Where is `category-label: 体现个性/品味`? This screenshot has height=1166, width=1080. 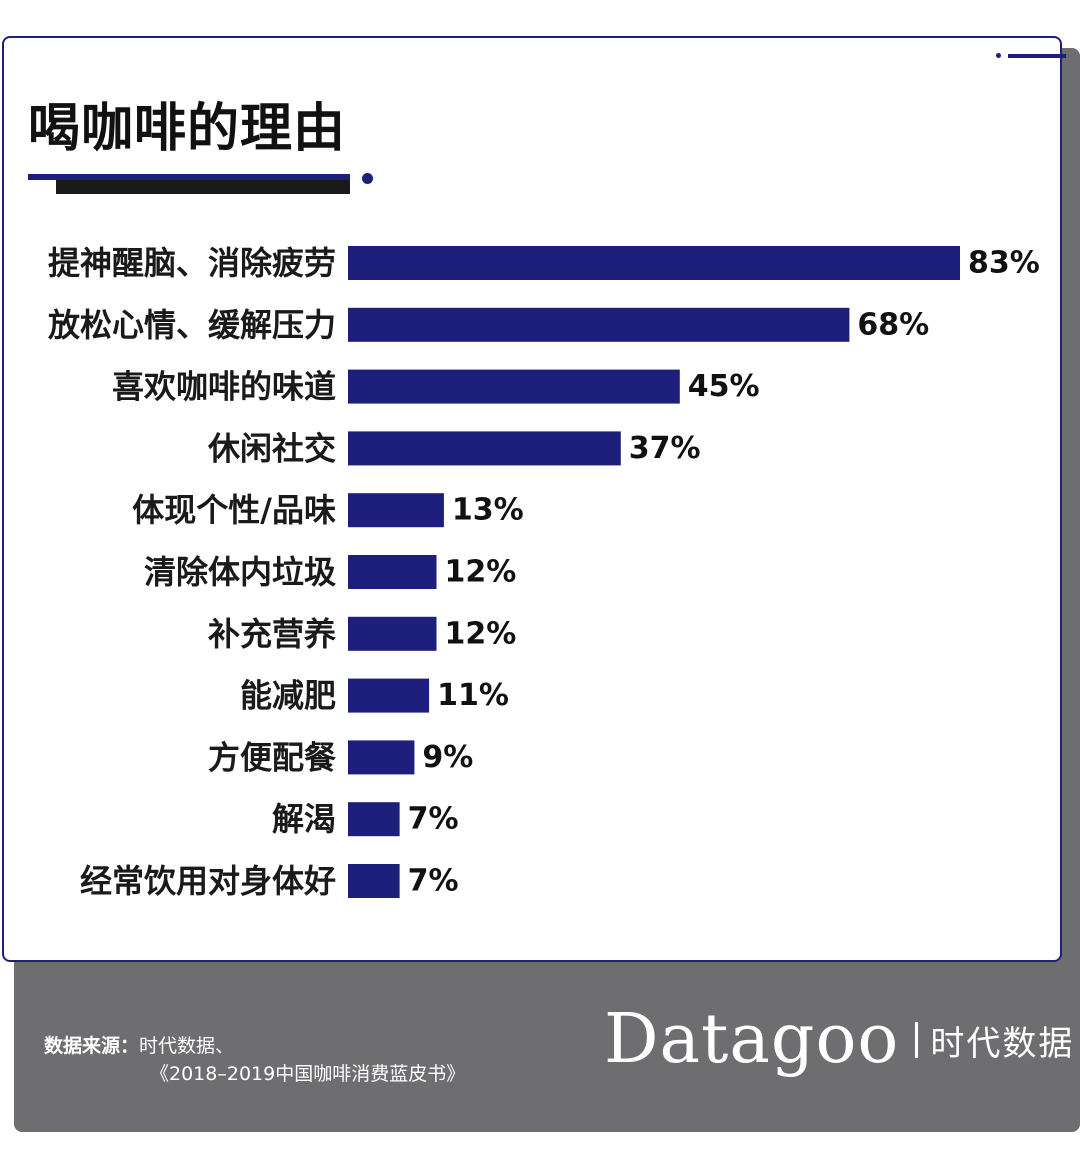
category-label: 体现个性/品味 is located at coordinates (234, 510).